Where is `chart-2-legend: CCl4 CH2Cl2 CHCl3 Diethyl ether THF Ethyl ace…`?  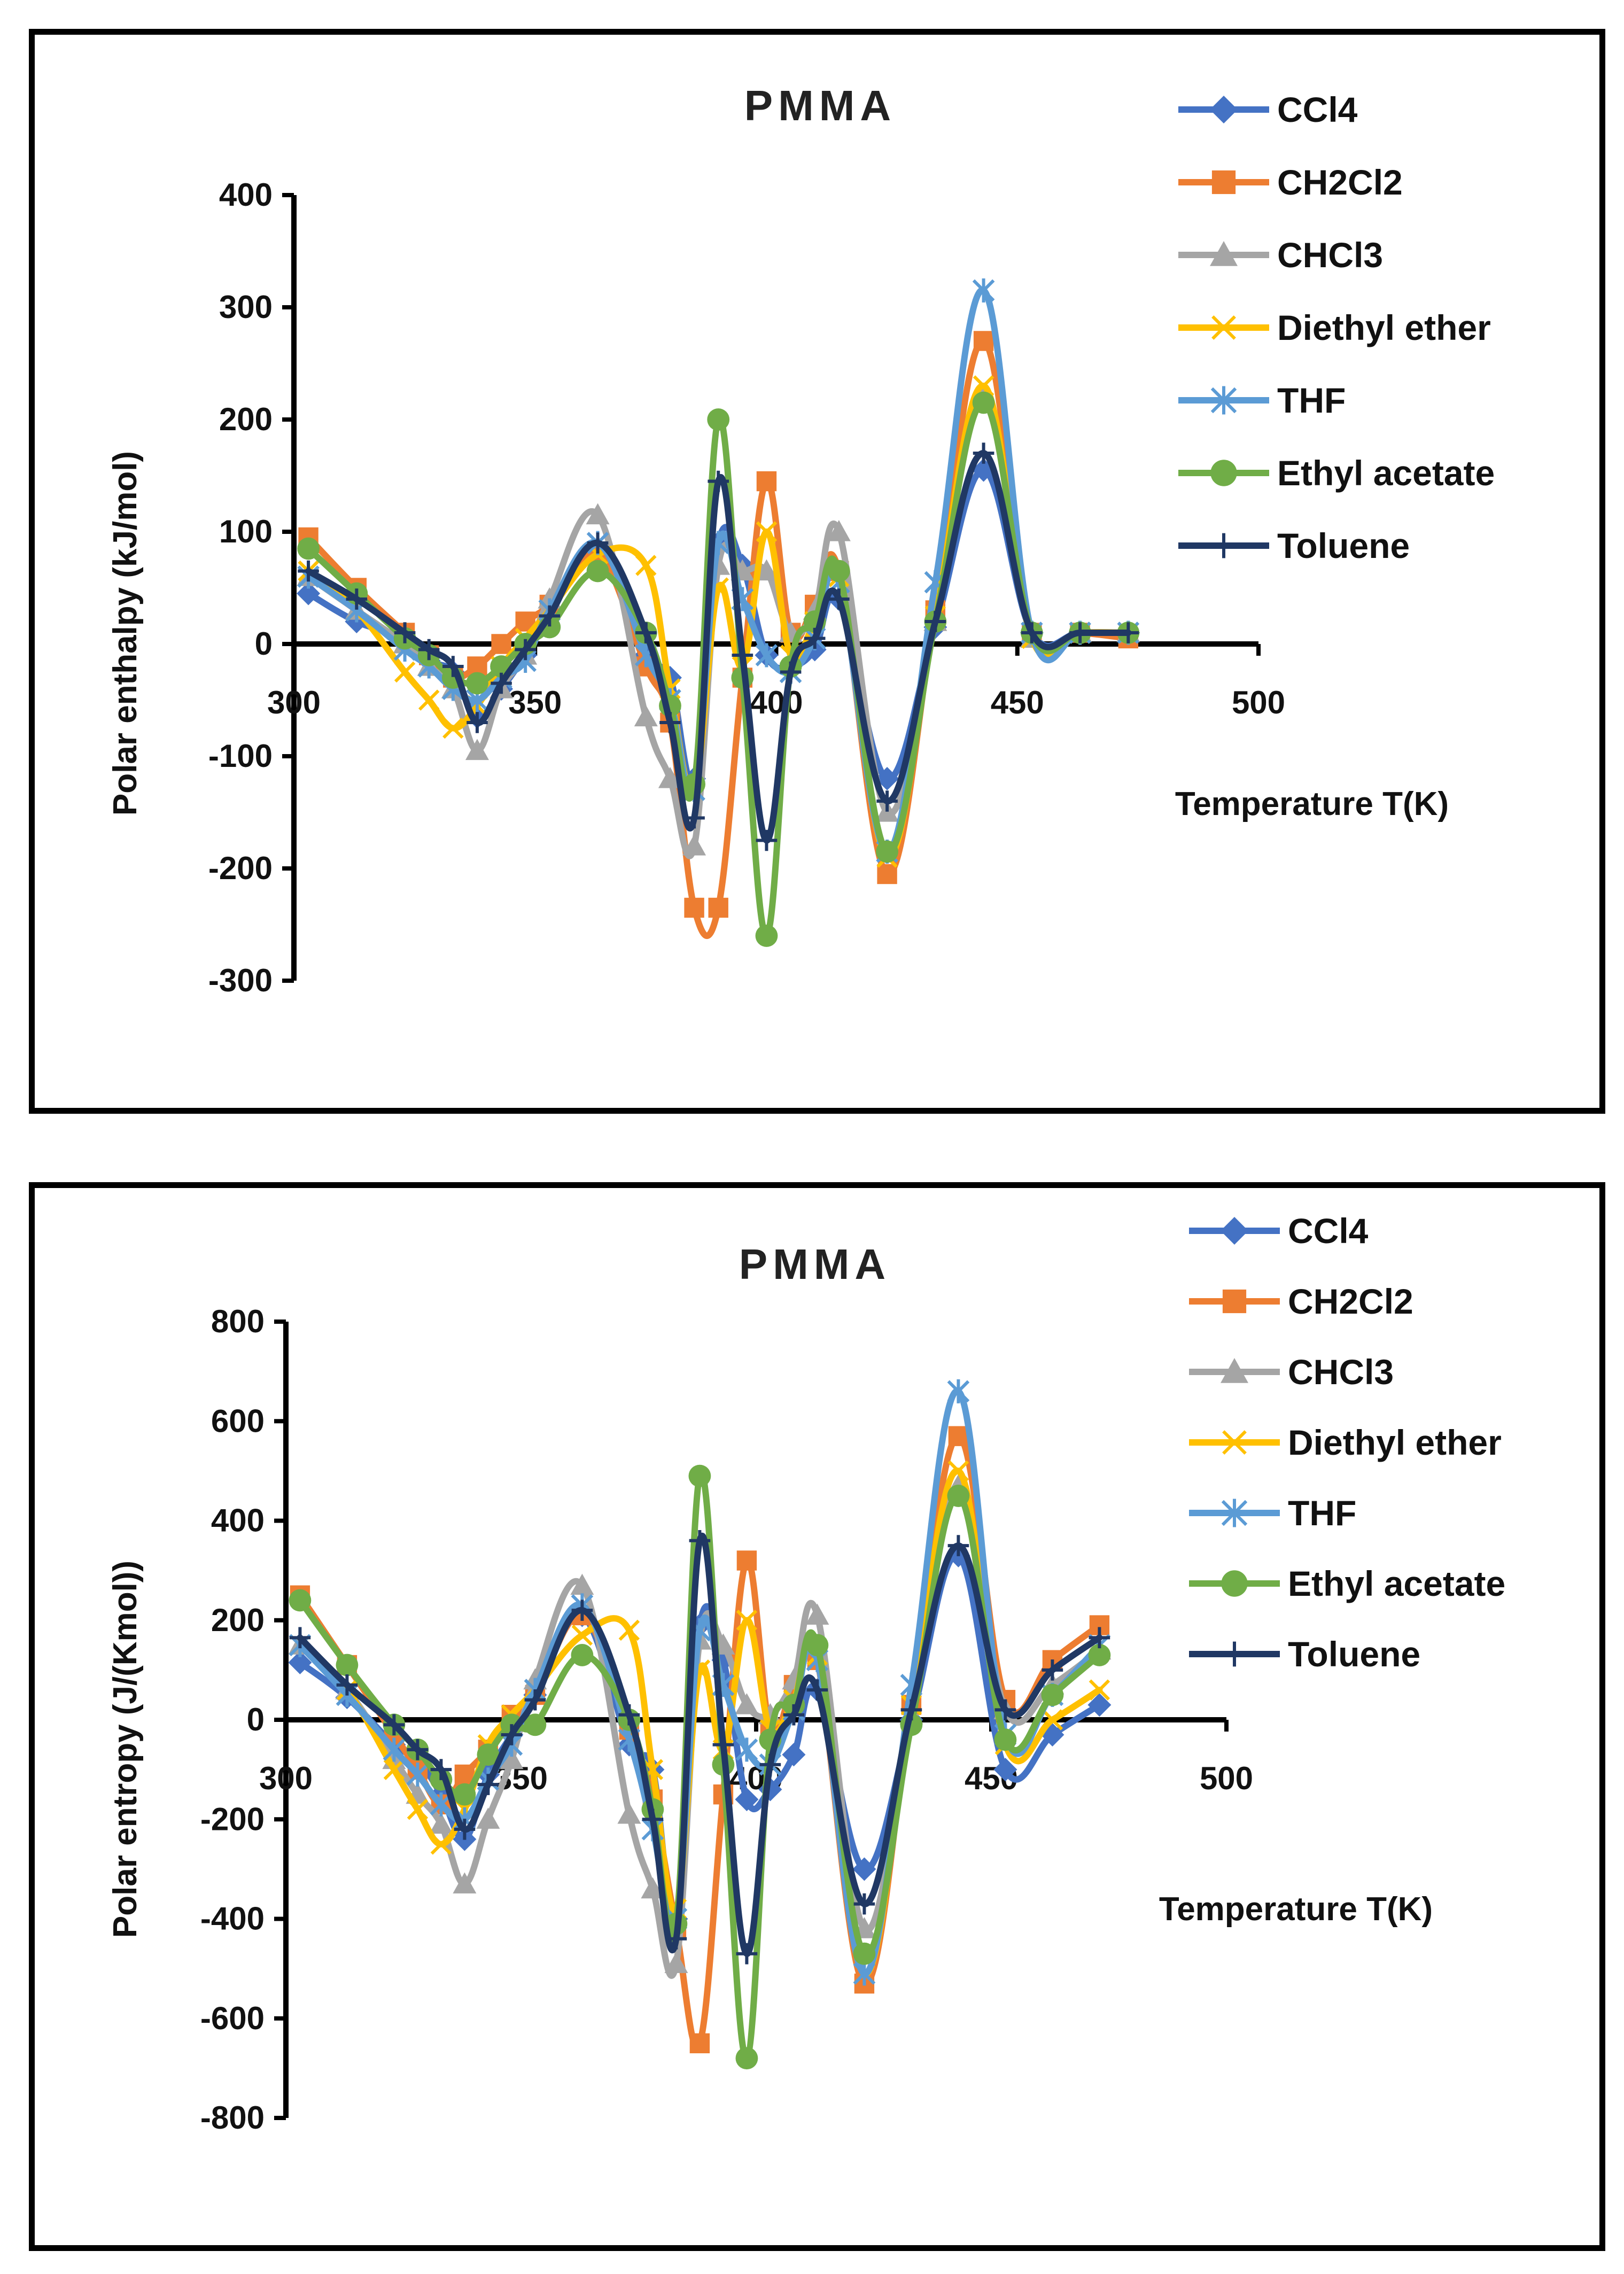 chart-2-legend: CCl4 CH2Cl2 CHCl3 Diethyl ether THF Ethyl ace… is located at coordinates (1347, 1442).